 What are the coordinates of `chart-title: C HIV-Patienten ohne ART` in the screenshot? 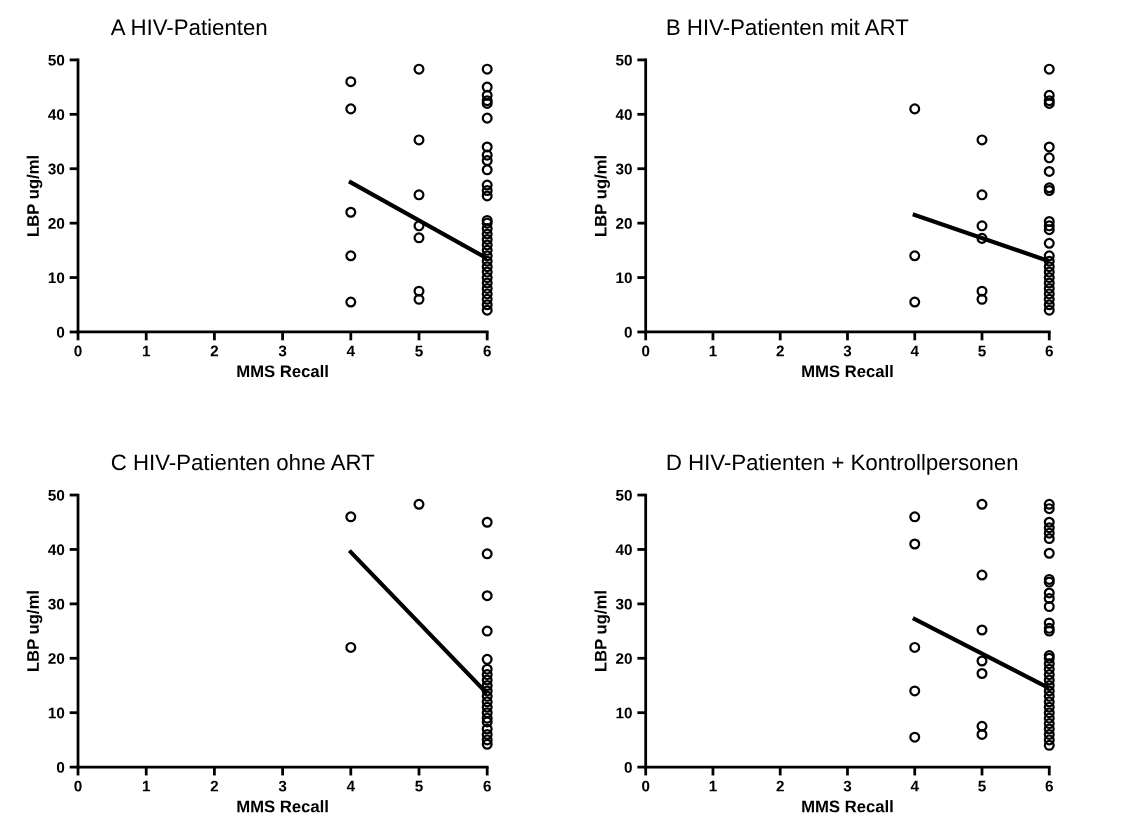 It's located at (243, 462).